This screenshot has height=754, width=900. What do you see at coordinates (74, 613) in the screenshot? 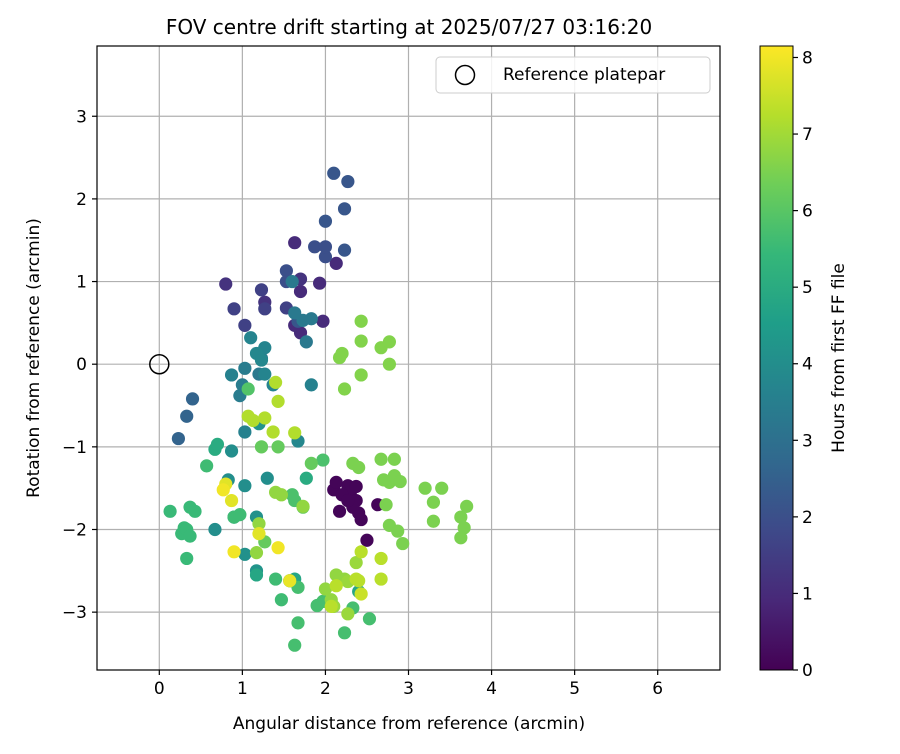
I see `y-tick-label: −3` at bounding box center [74, 613].